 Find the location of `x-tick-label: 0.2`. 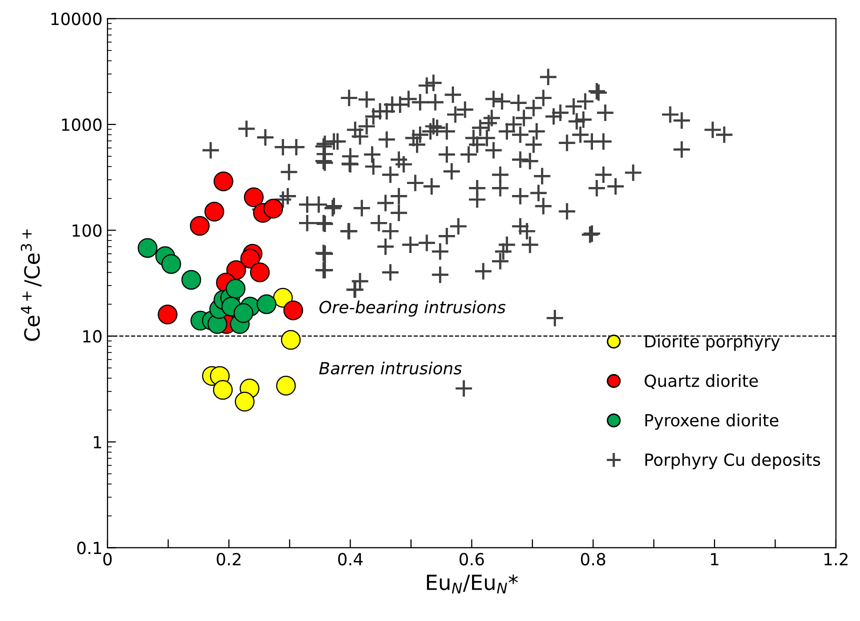

x-tick-label: 0.2 is located at coordinates (228, 559).